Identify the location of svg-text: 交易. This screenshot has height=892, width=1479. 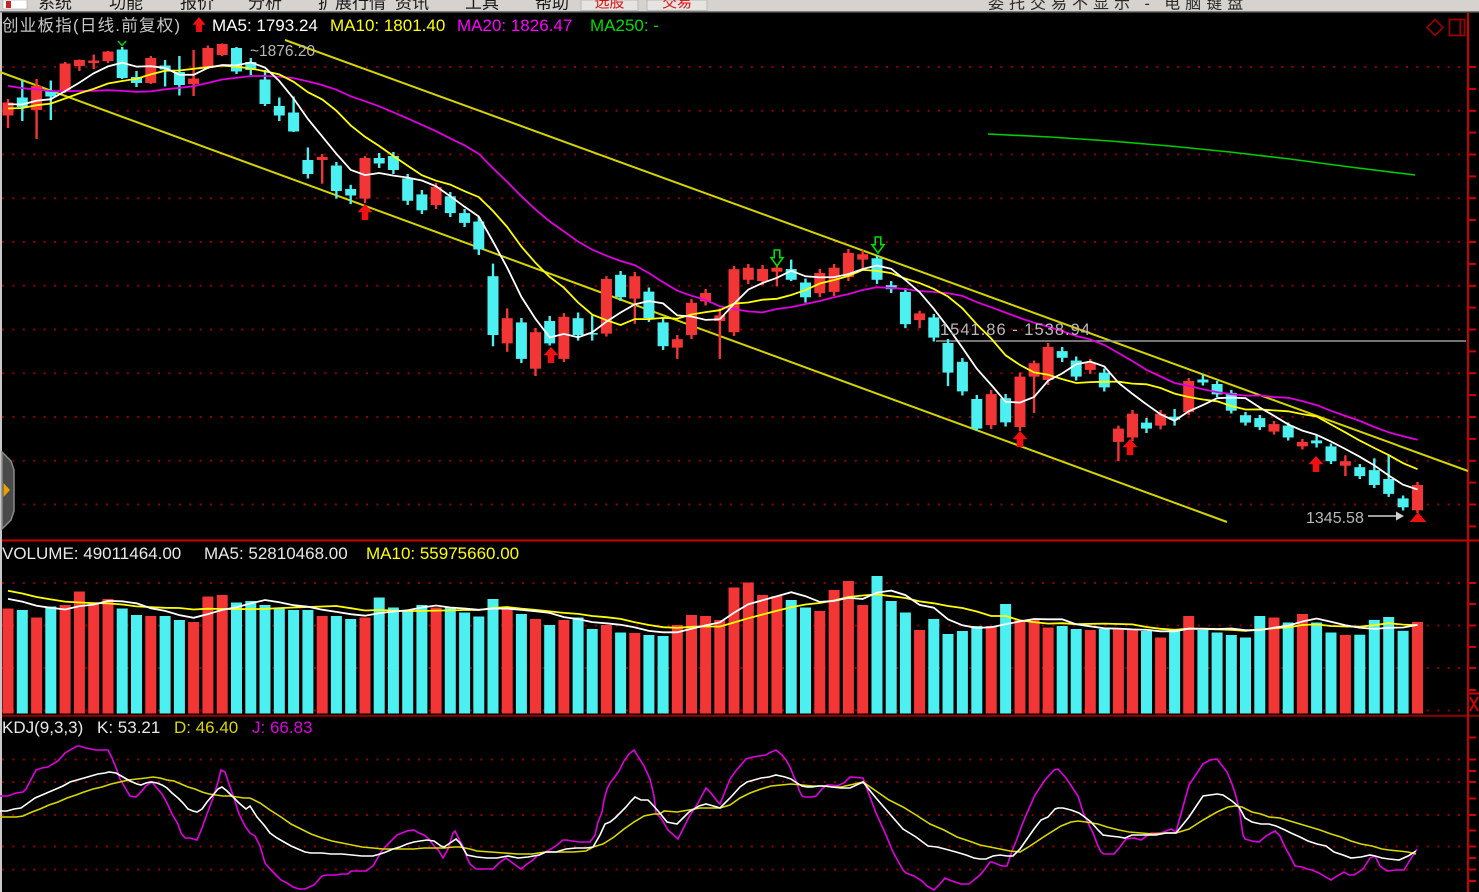
(677, 5).